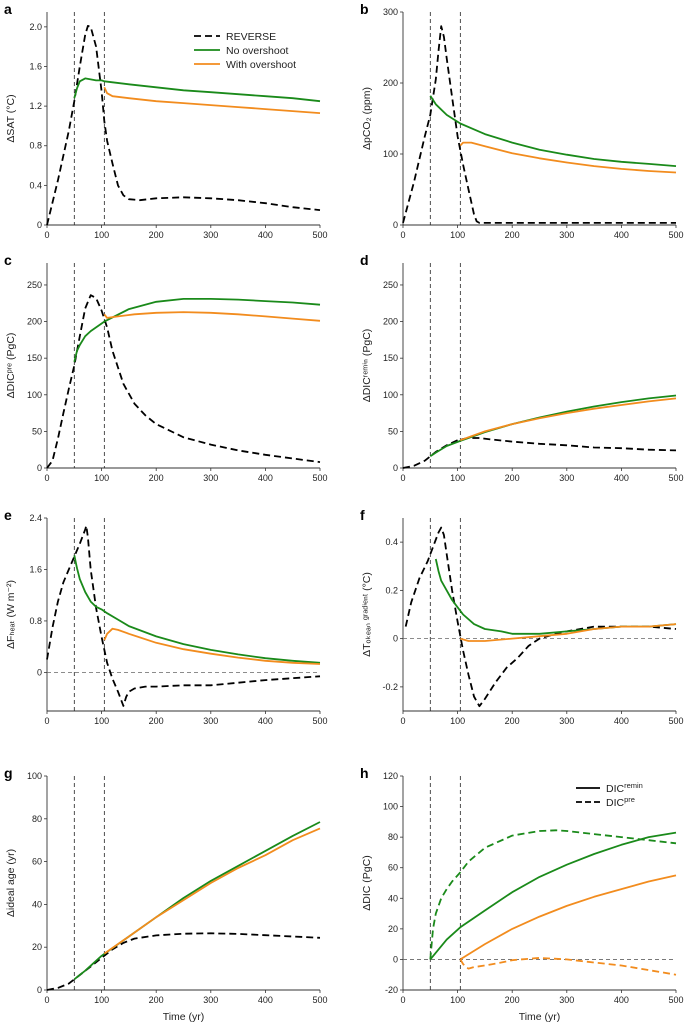 Image resolution: width=685 pixels, height=1026 pixels. I want to click on y-axis-label: ΔpCO₂ (ppm), so click(367, 118).